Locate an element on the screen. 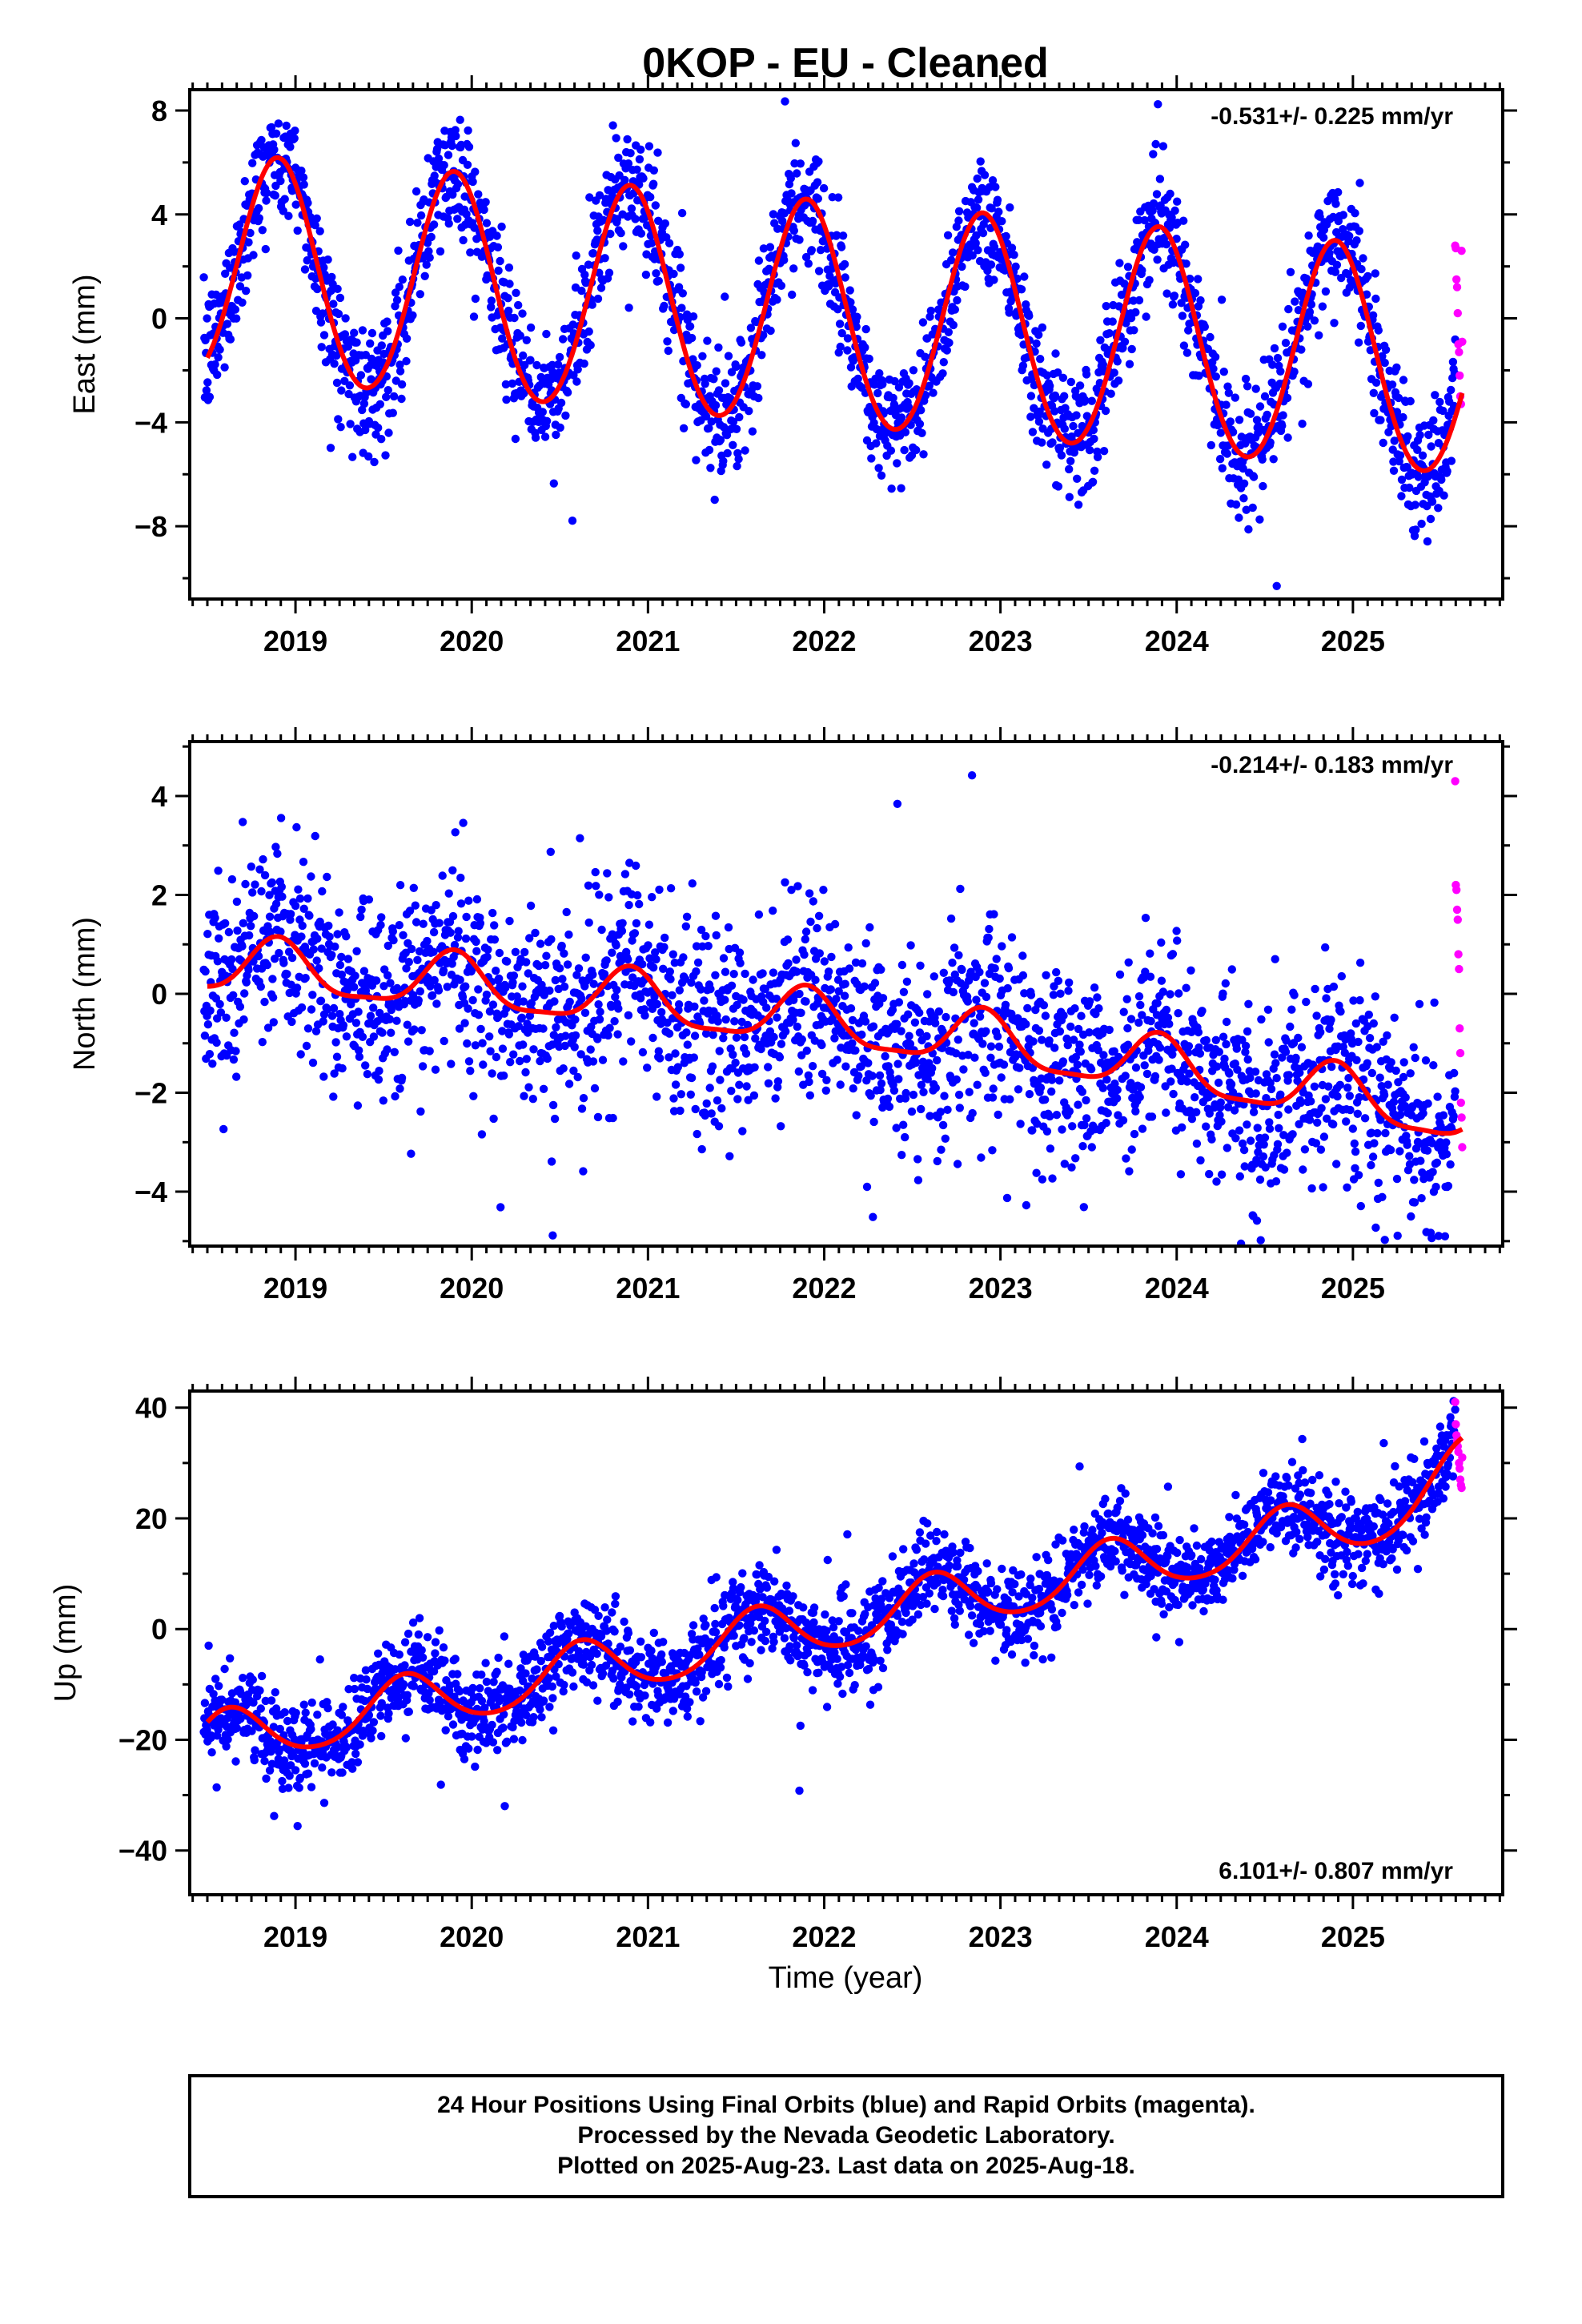 This screenshot has height=2324, width=1582. y-axis-label: East (mm) is located at coordinates (85, 344).